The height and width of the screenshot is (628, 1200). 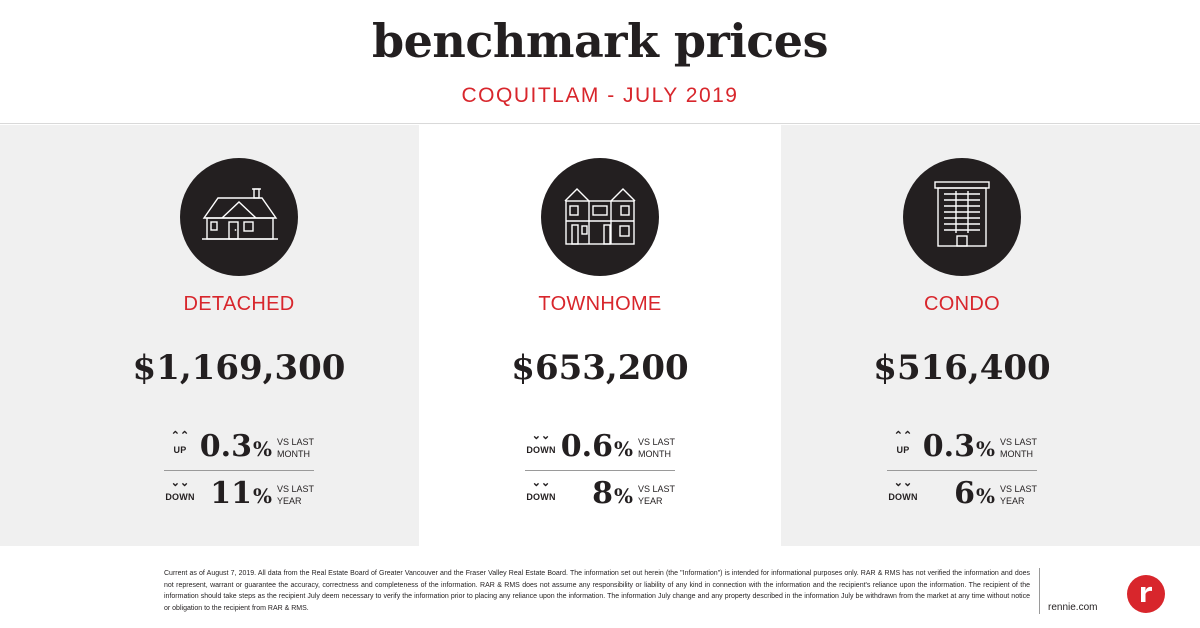 I want to click on page-subtitle: COQUITLAM - JULY 2019, so click(x=600, y=95).